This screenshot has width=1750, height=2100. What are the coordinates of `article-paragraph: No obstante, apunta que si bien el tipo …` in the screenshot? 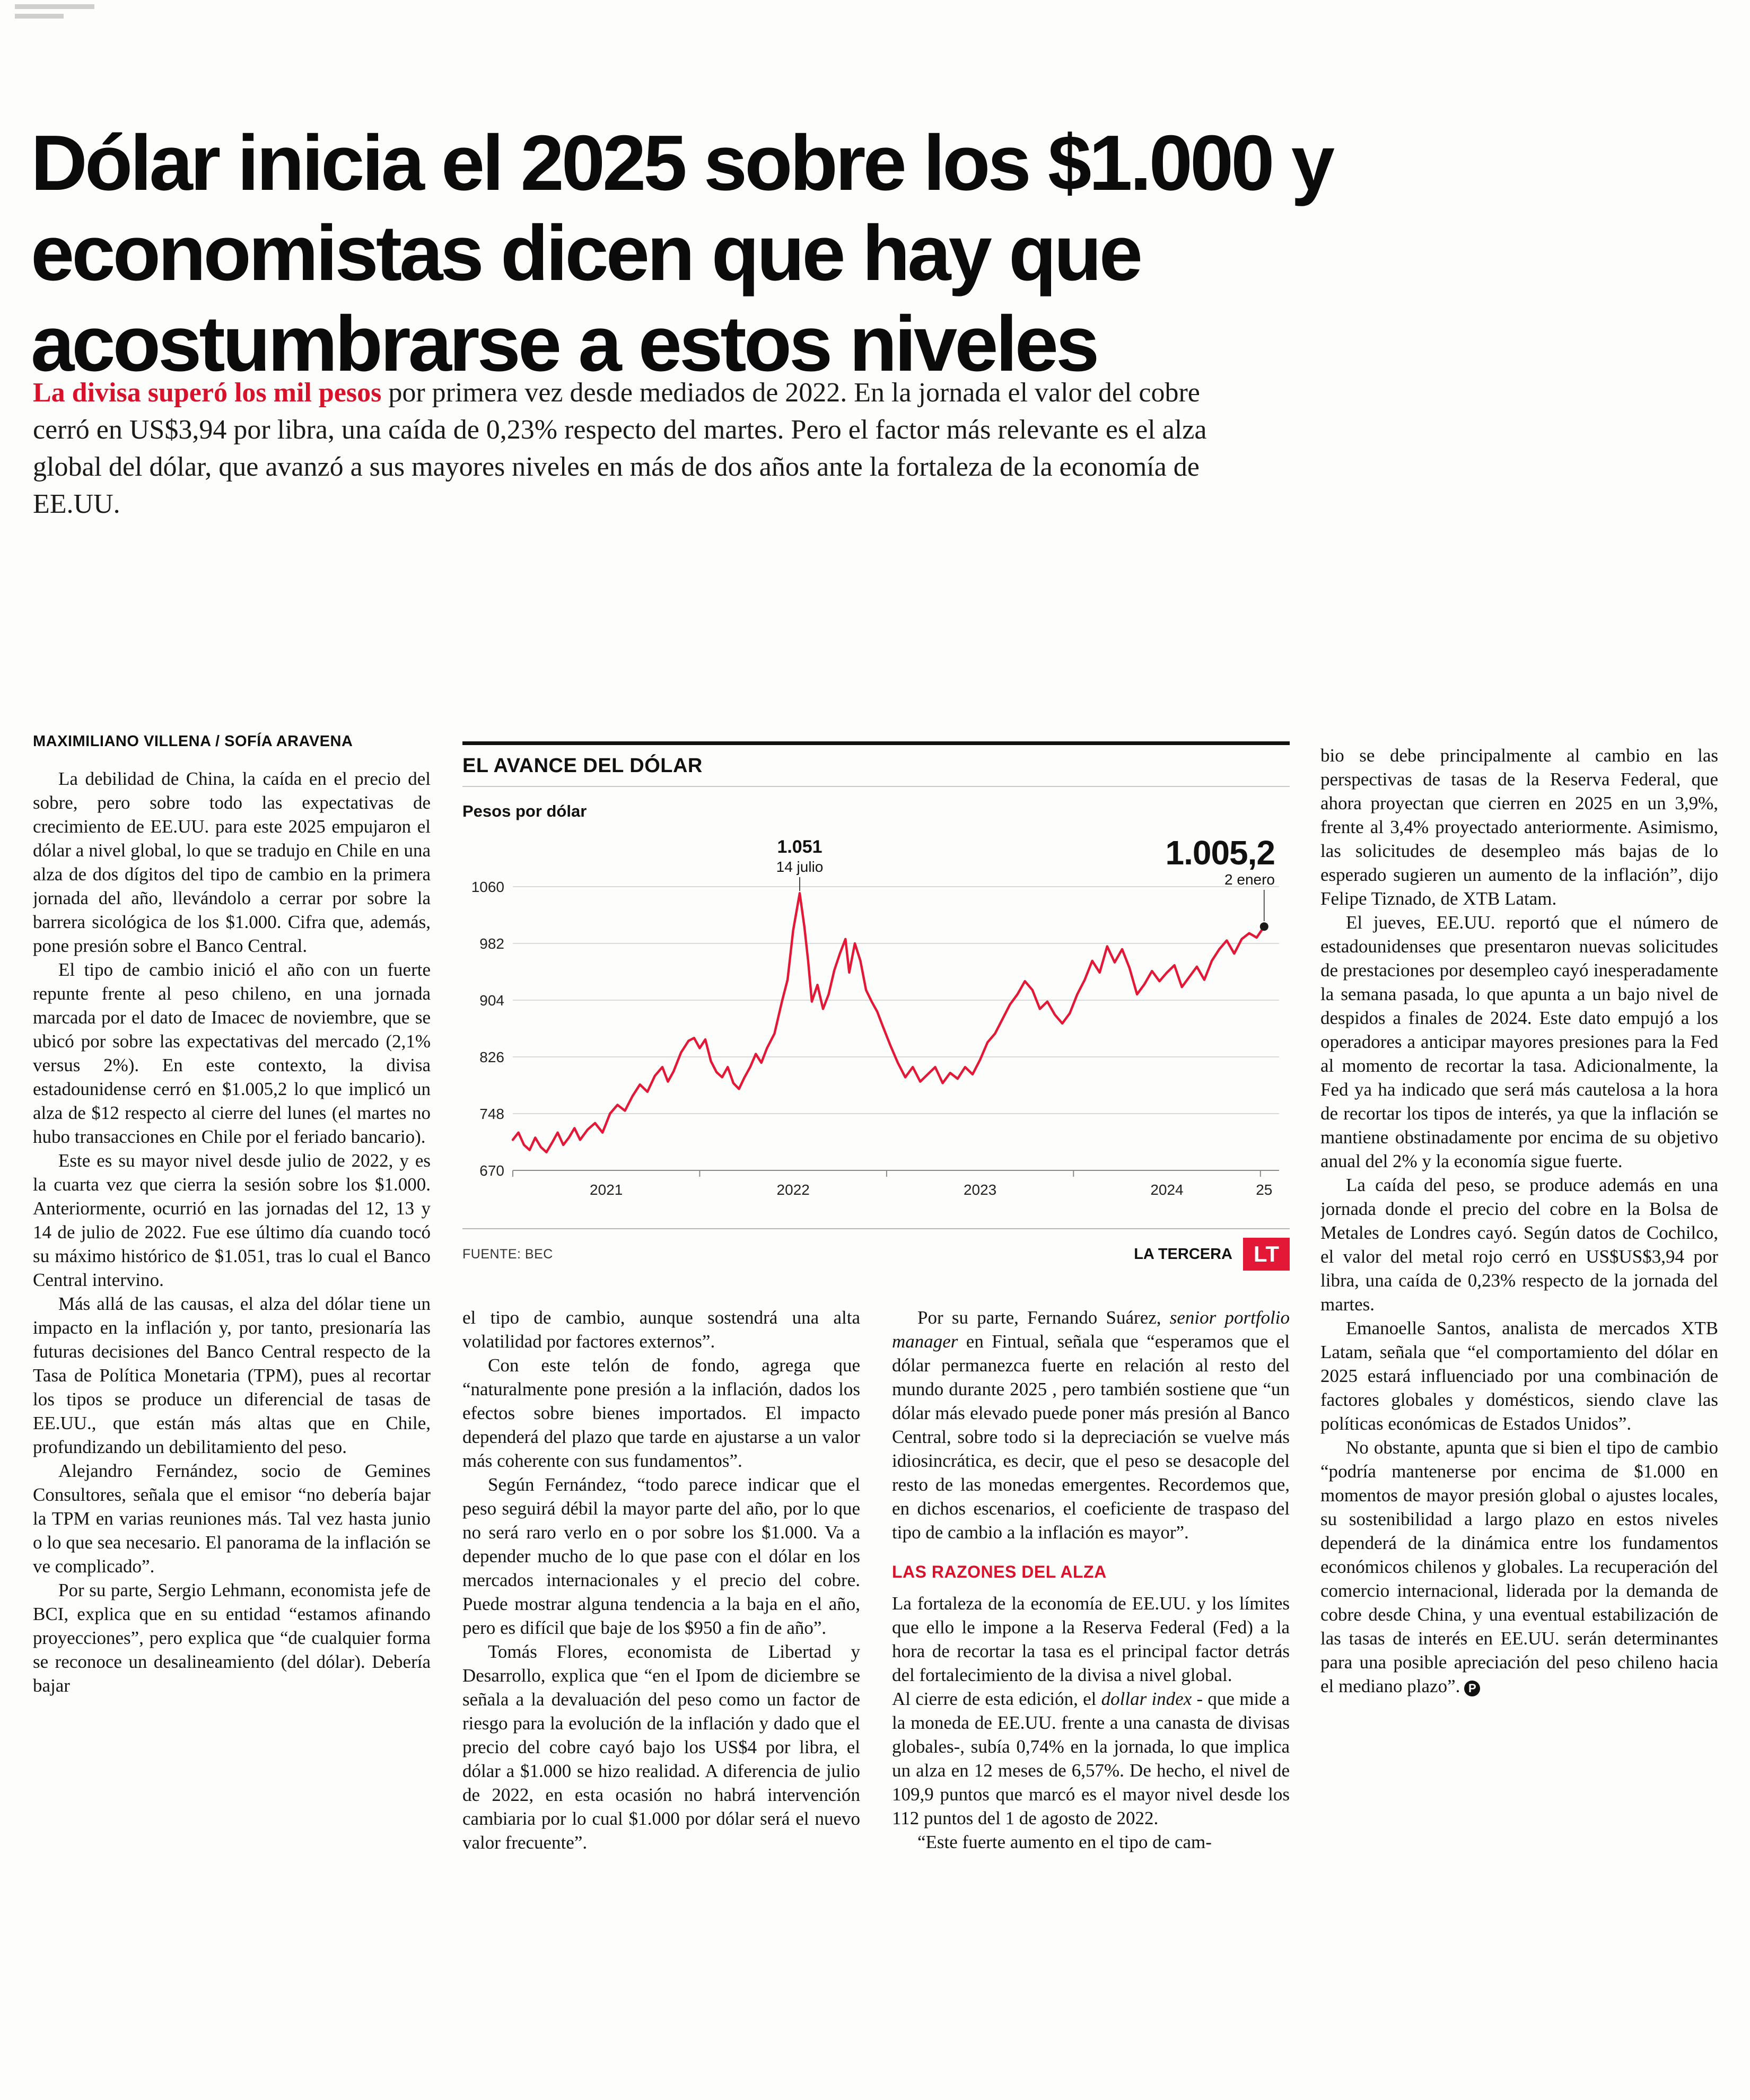 It's located at (1519, 1567).